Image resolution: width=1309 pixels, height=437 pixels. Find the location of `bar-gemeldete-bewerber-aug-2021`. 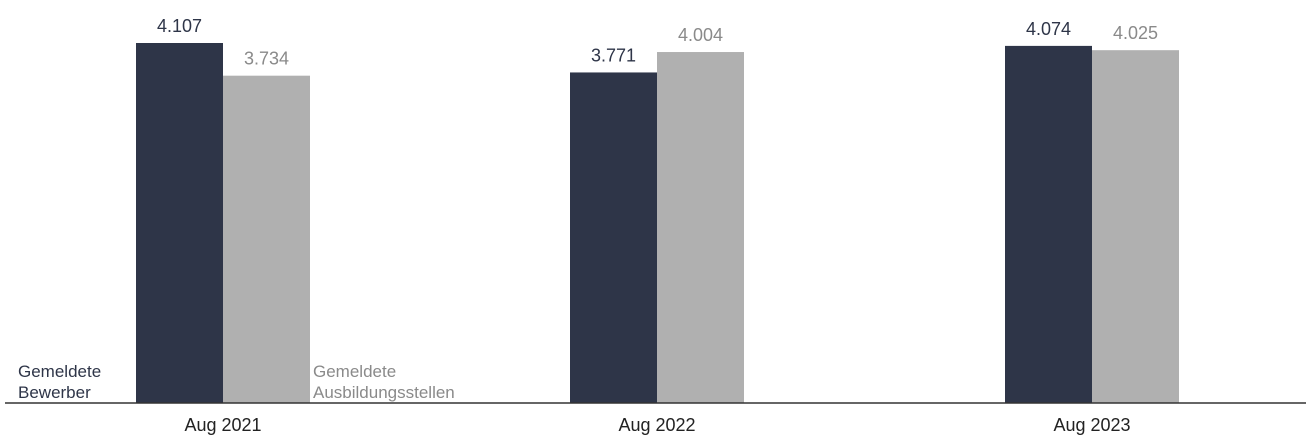

bar-gemeldete-bewerber-aug-2021 is located at coordinates (179, 223).